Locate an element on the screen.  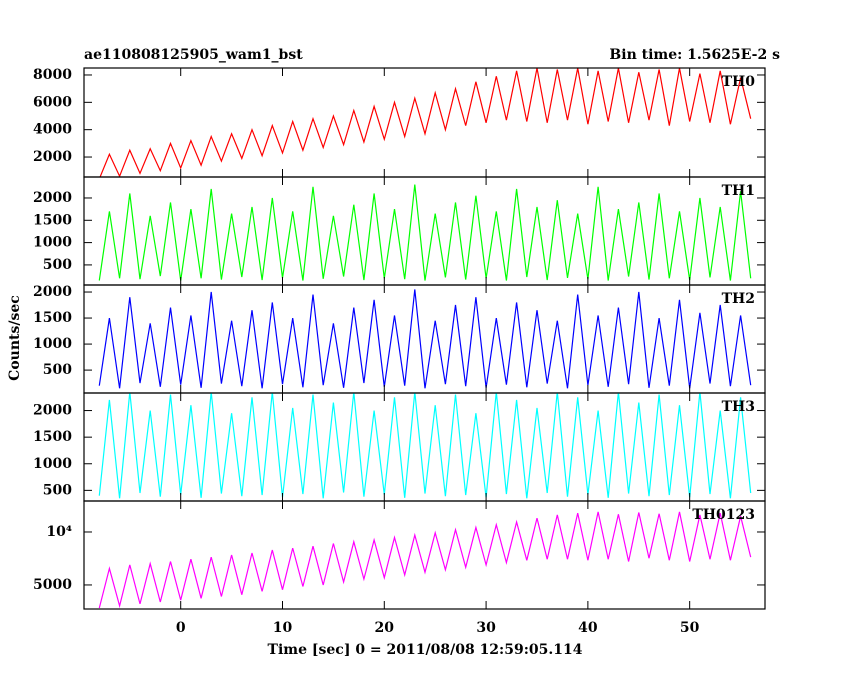
legend-label: TH1 is located at coordinates (738, 191).